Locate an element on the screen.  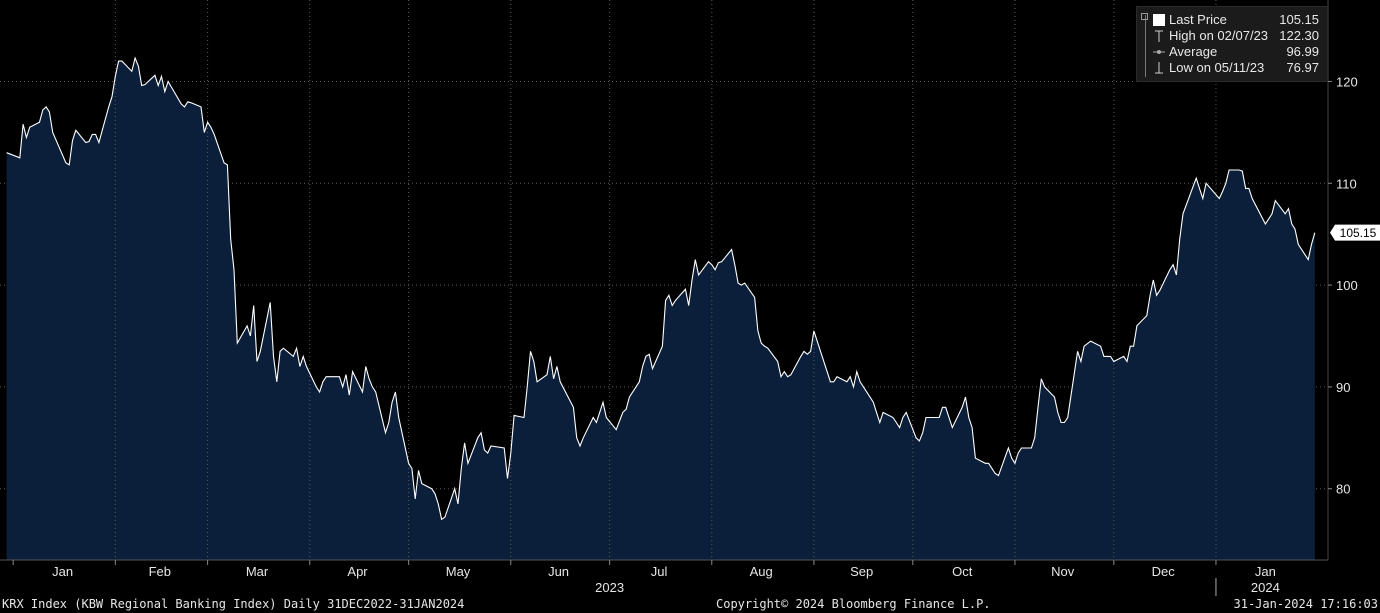
legend-value: 76.97 is located at coordinates (1302, 67).